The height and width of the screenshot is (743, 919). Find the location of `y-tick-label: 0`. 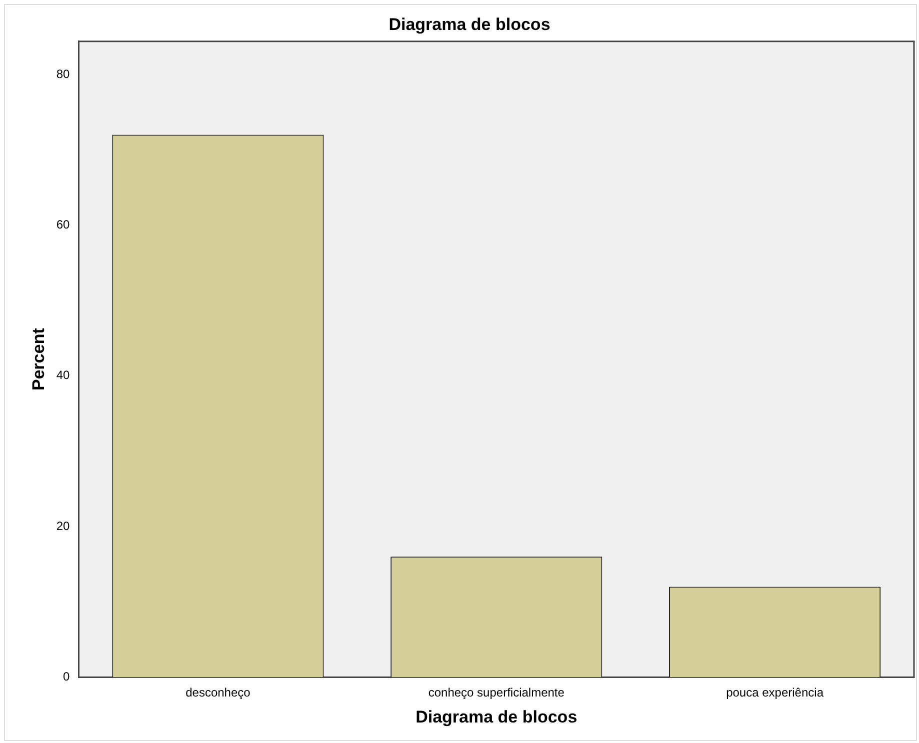

y-tick-label: 0 is located at coordinates (66, 677).